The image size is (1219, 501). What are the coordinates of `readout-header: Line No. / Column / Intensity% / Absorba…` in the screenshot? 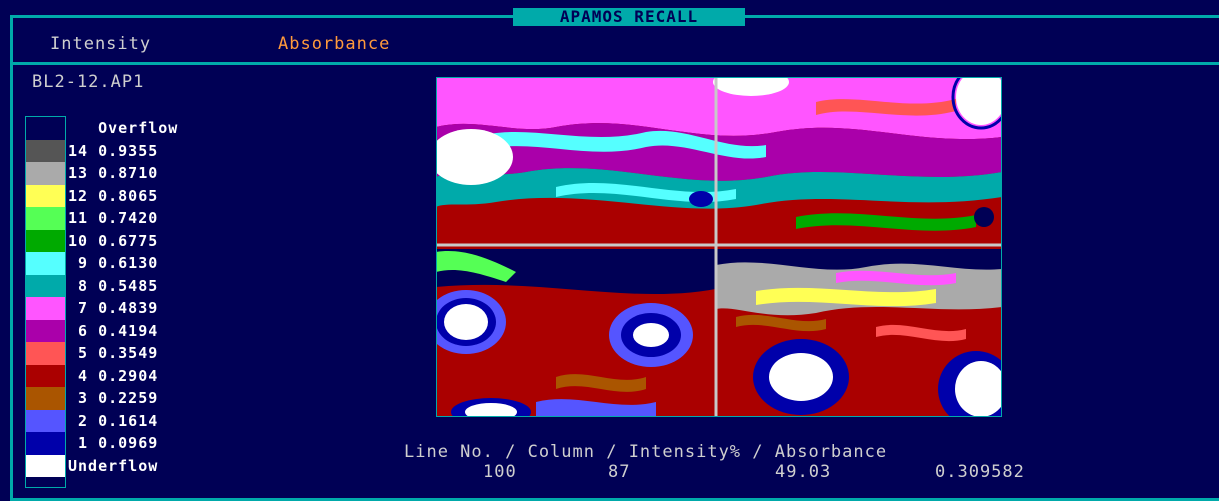 It's located at (646, 452).